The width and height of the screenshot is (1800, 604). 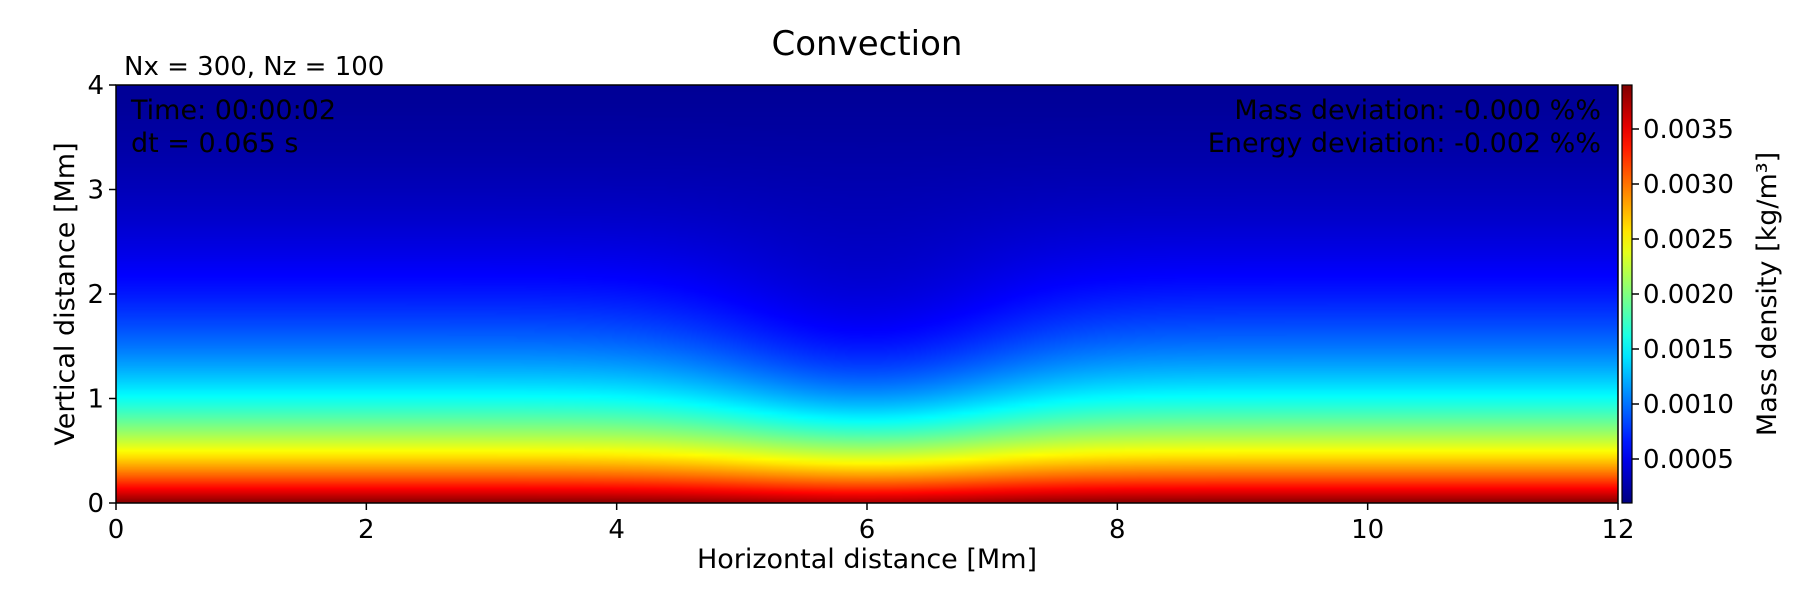 What do you see at coordinates (1117, 530) in the screenshot?
I see `x-tick-label: 8` at bounding box center [1117, 530].